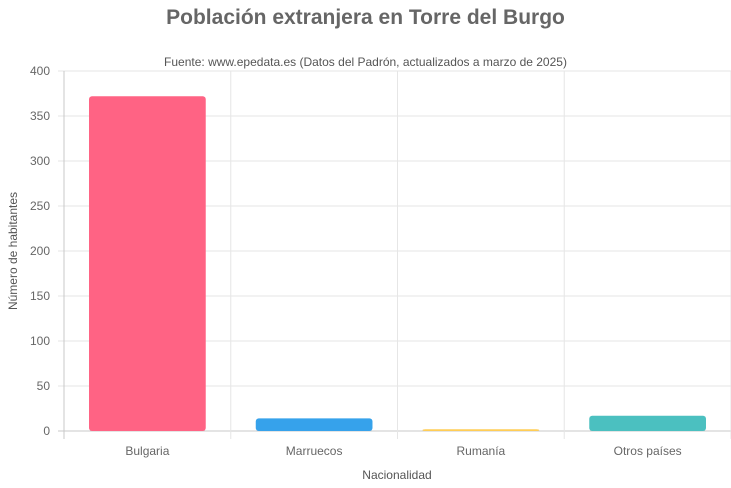  I want to click on y-axis-title: Número de habitantes, so click(13, 251).